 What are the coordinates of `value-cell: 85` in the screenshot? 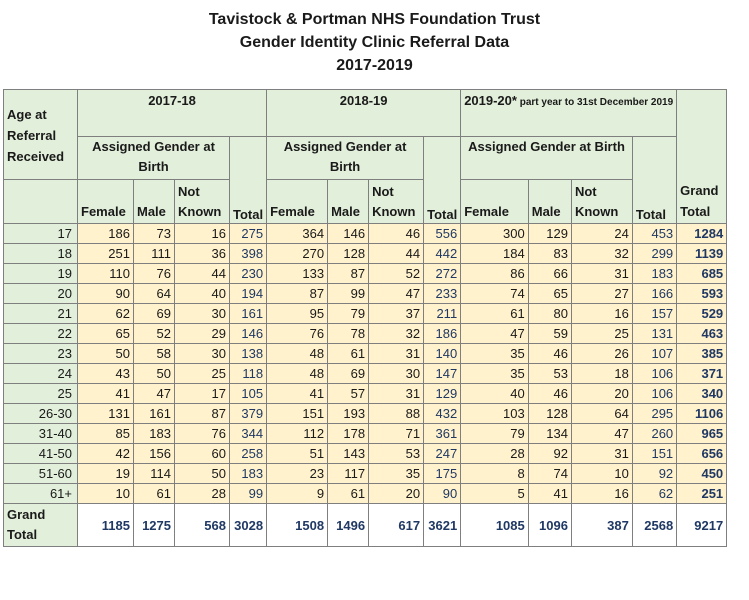 It's located at (105, 433).